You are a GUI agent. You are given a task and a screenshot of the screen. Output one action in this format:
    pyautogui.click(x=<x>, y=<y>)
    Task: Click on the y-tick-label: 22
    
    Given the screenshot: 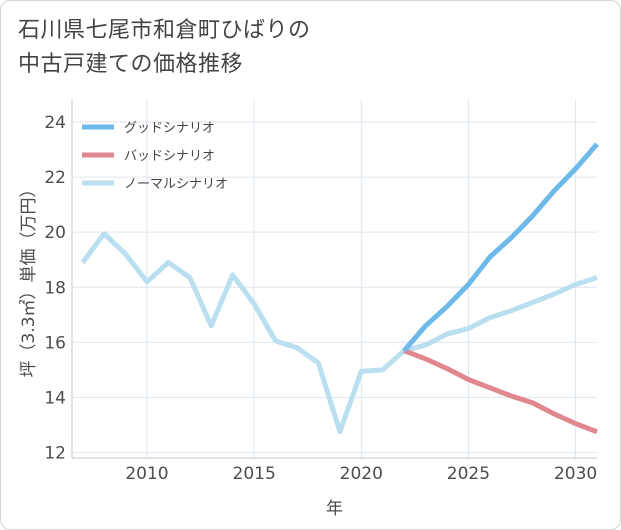 What is the action you would take?
    pyautogui.click(x=55, y=178)
    